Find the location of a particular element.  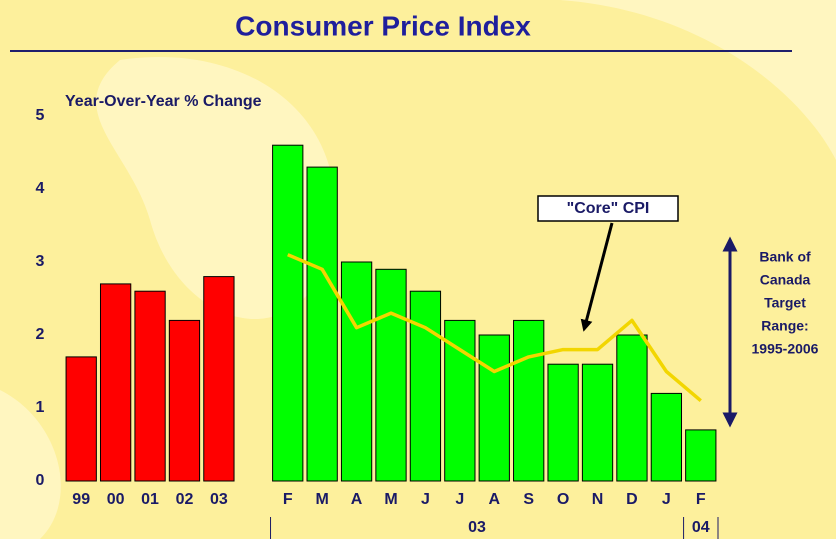

target-range-label: Target is located at coordinates (785, 303).